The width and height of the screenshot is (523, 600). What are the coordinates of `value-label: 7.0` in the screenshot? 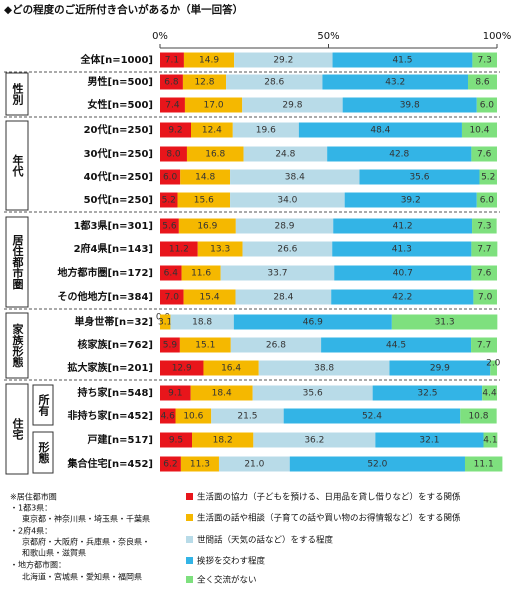 It's located at (172, 298).